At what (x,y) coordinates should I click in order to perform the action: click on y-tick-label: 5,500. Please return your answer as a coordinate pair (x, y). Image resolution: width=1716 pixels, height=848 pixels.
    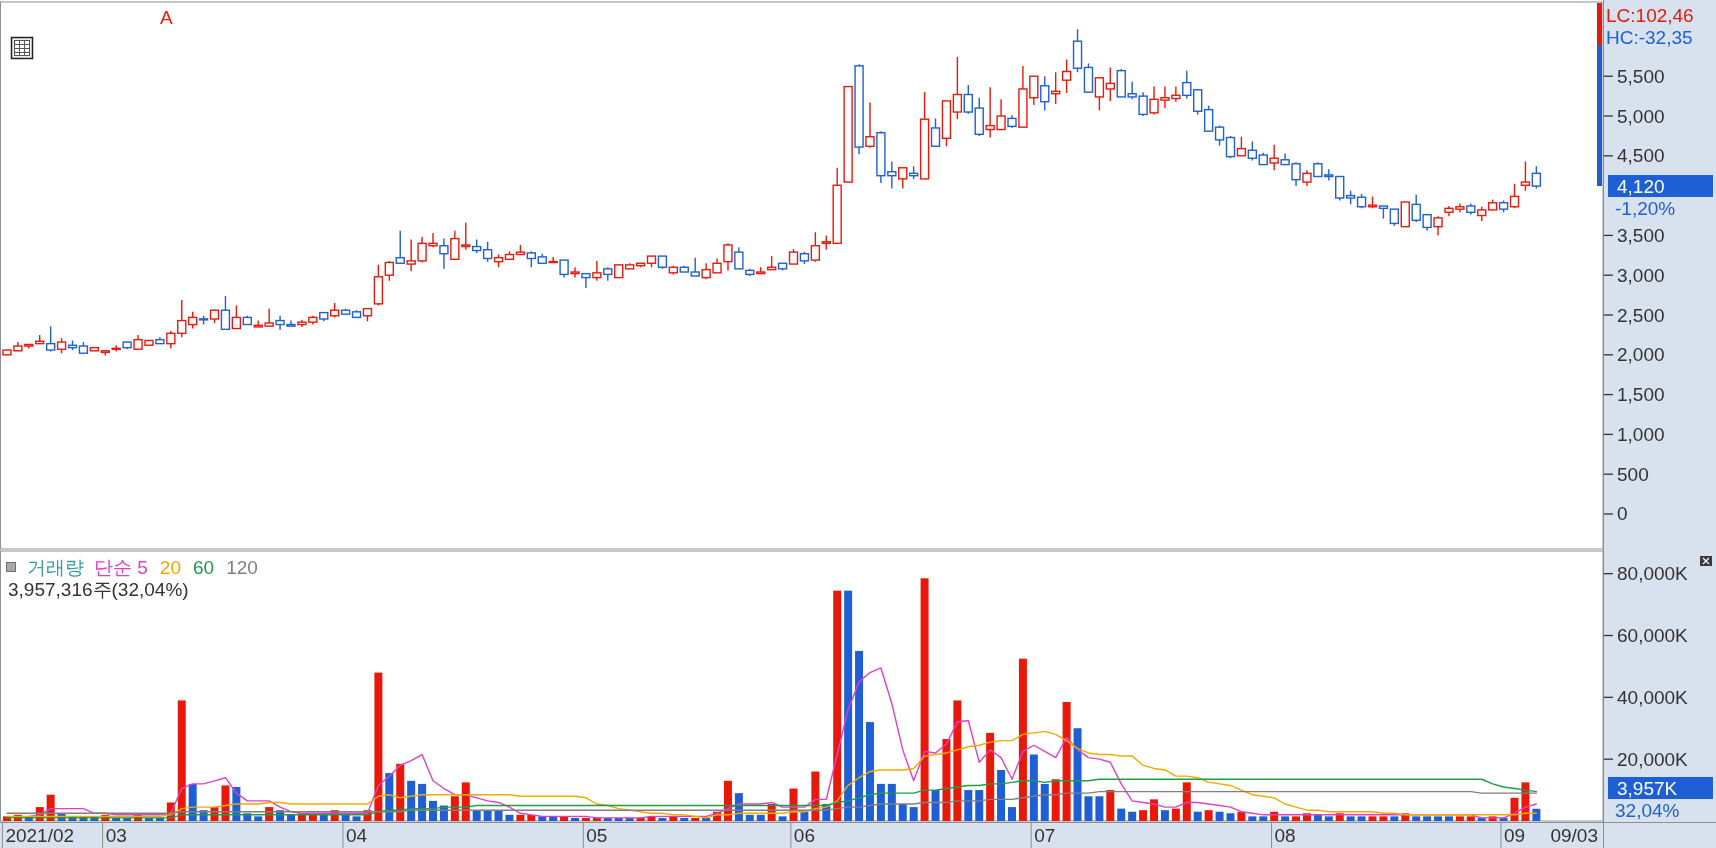
    Looking at the image, I should click on (1641, 76).